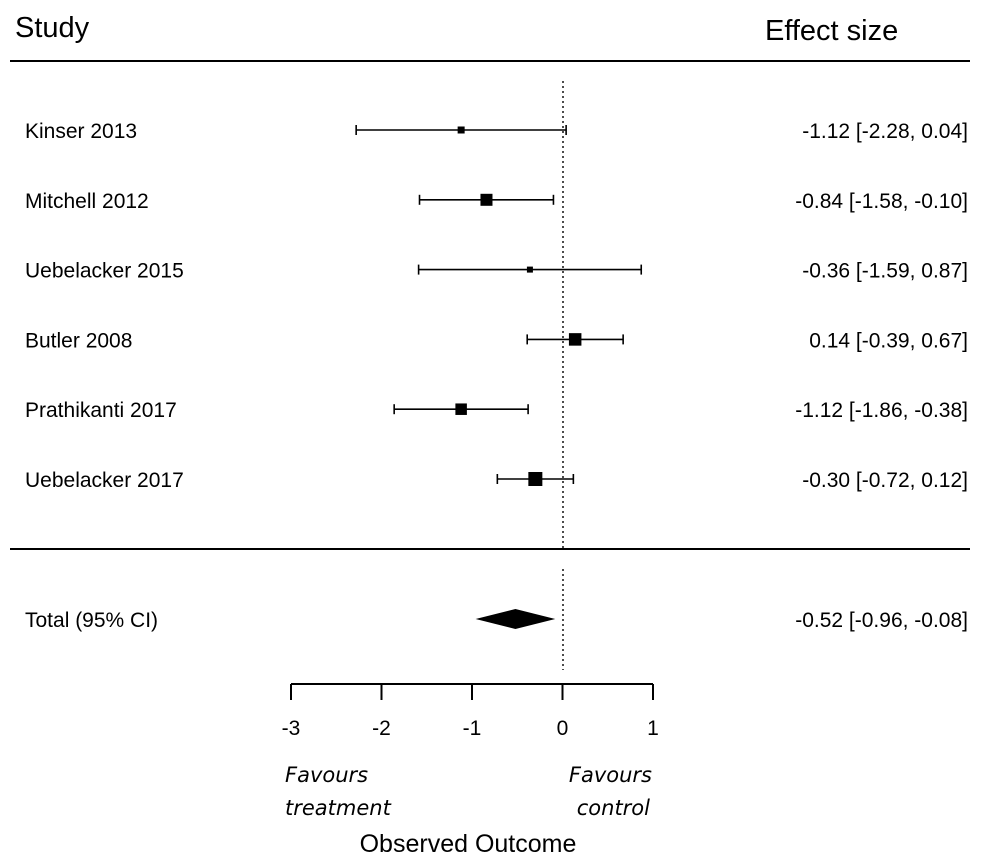 The width and height of the screenshot is (985, 855). What do you see at coordinates (888, 340) in the screenshot?
I see `effect-size-label: 0.14 [-0.39, 0.67]` at bounding box center [888, 340].